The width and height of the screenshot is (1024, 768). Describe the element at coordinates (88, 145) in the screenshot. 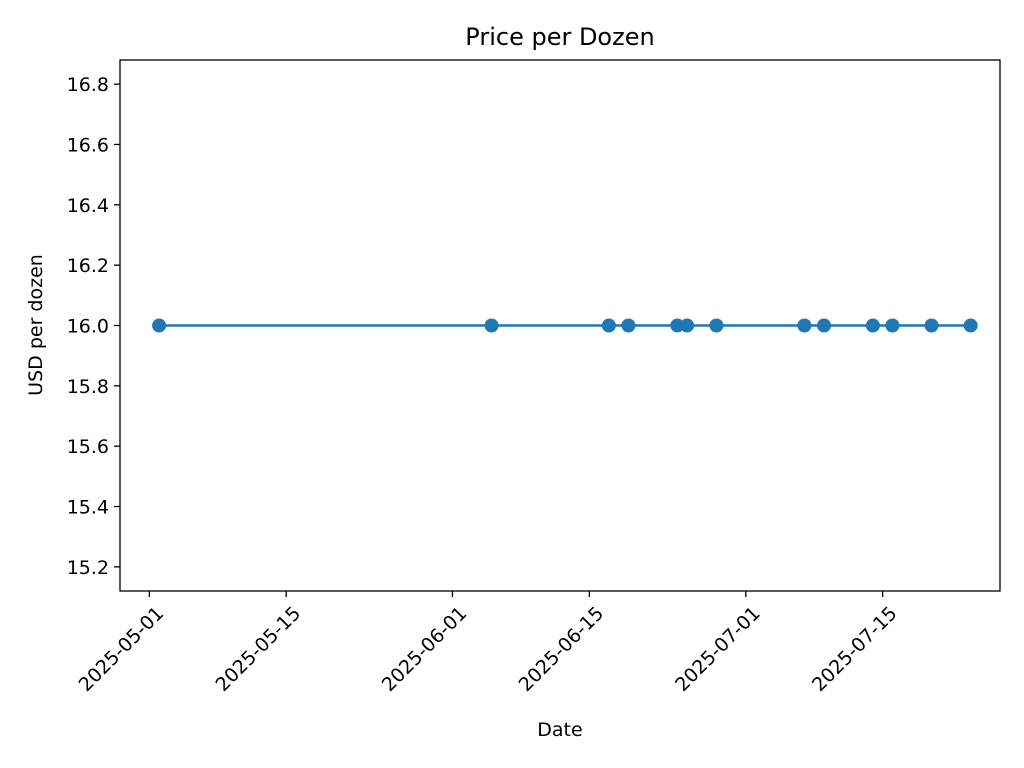

I see `y-tick-label: 16.6` at that location.